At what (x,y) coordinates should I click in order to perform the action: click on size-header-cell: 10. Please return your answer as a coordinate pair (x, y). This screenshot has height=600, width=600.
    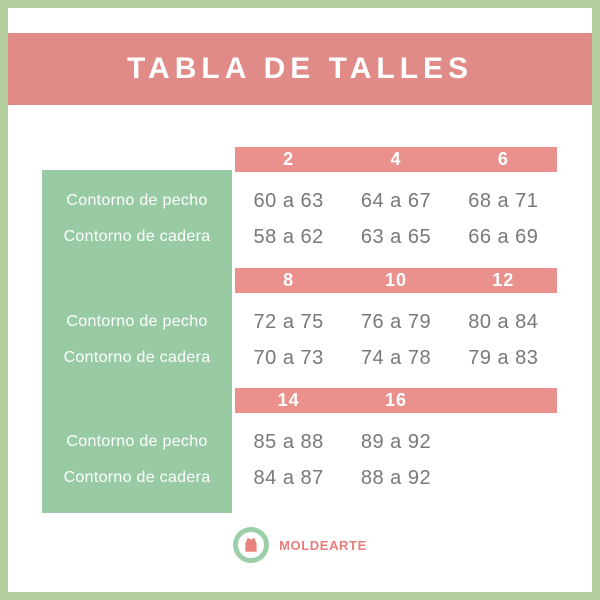
    Looking at the image, I should click on (395, 280).